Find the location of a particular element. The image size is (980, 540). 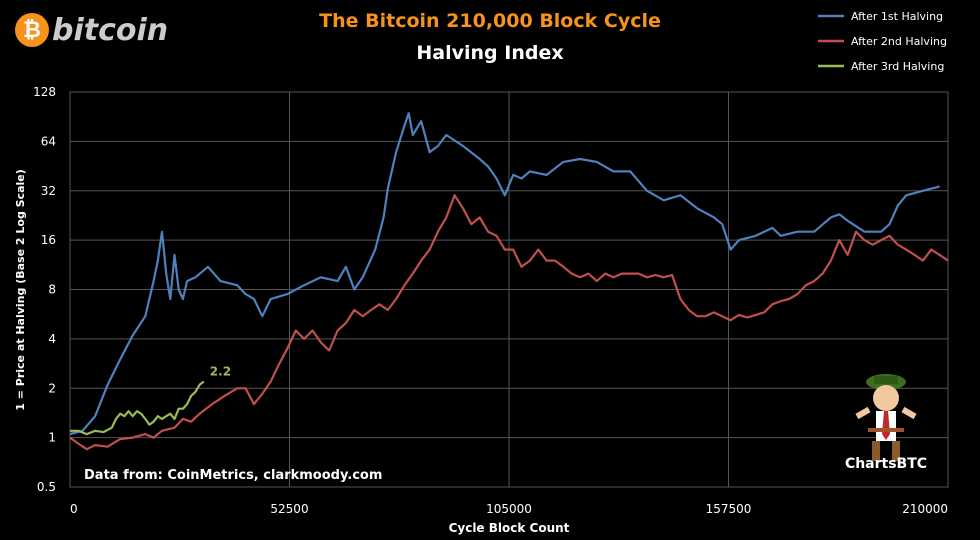

y-tick-label: 2 is located at coordinates (52, 388).